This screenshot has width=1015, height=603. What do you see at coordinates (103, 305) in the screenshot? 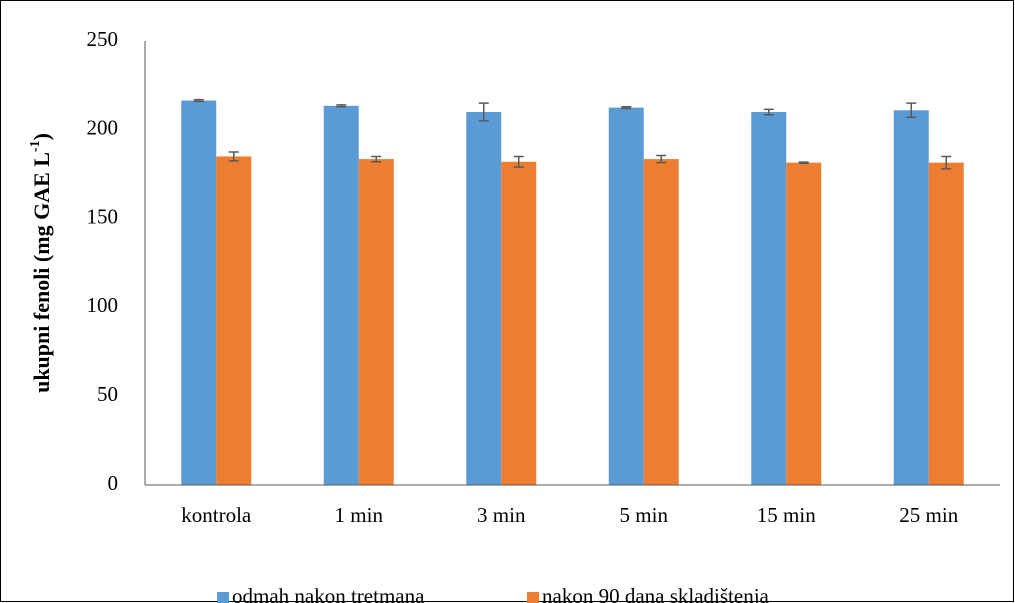
I see `y-tick-label: 100` at bounding box center [103, 305].